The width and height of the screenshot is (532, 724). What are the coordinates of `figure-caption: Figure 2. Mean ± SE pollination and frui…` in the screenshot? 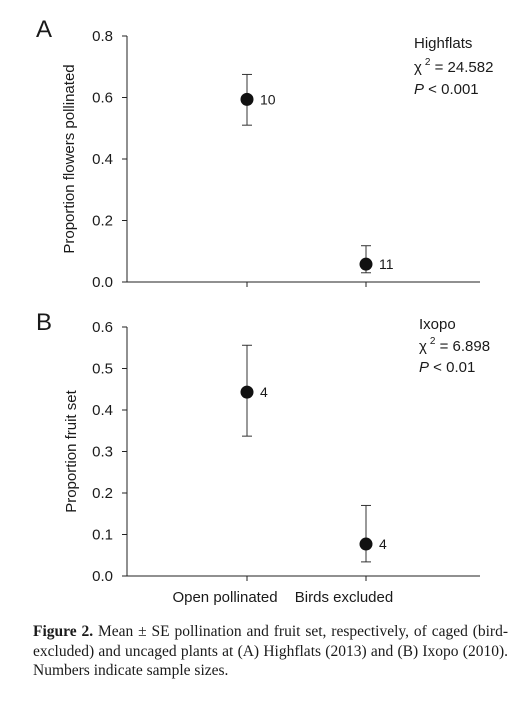 It's located at (270, 651).